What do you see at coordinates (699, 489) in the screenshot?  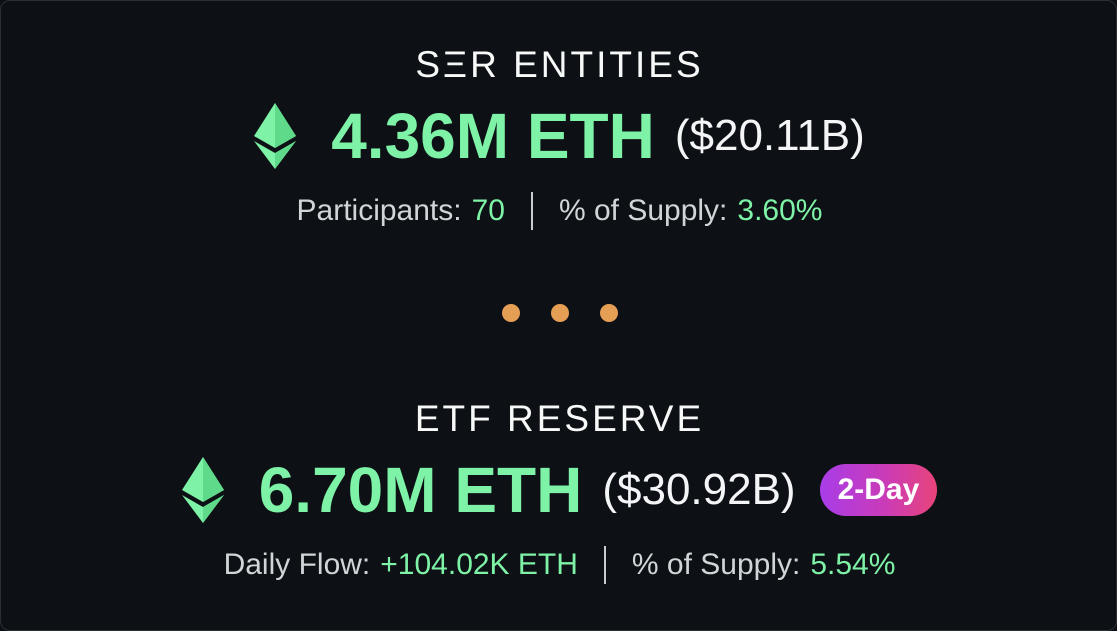 I see `usd-value: ($30.92B)` at bounding box center [699, 489].